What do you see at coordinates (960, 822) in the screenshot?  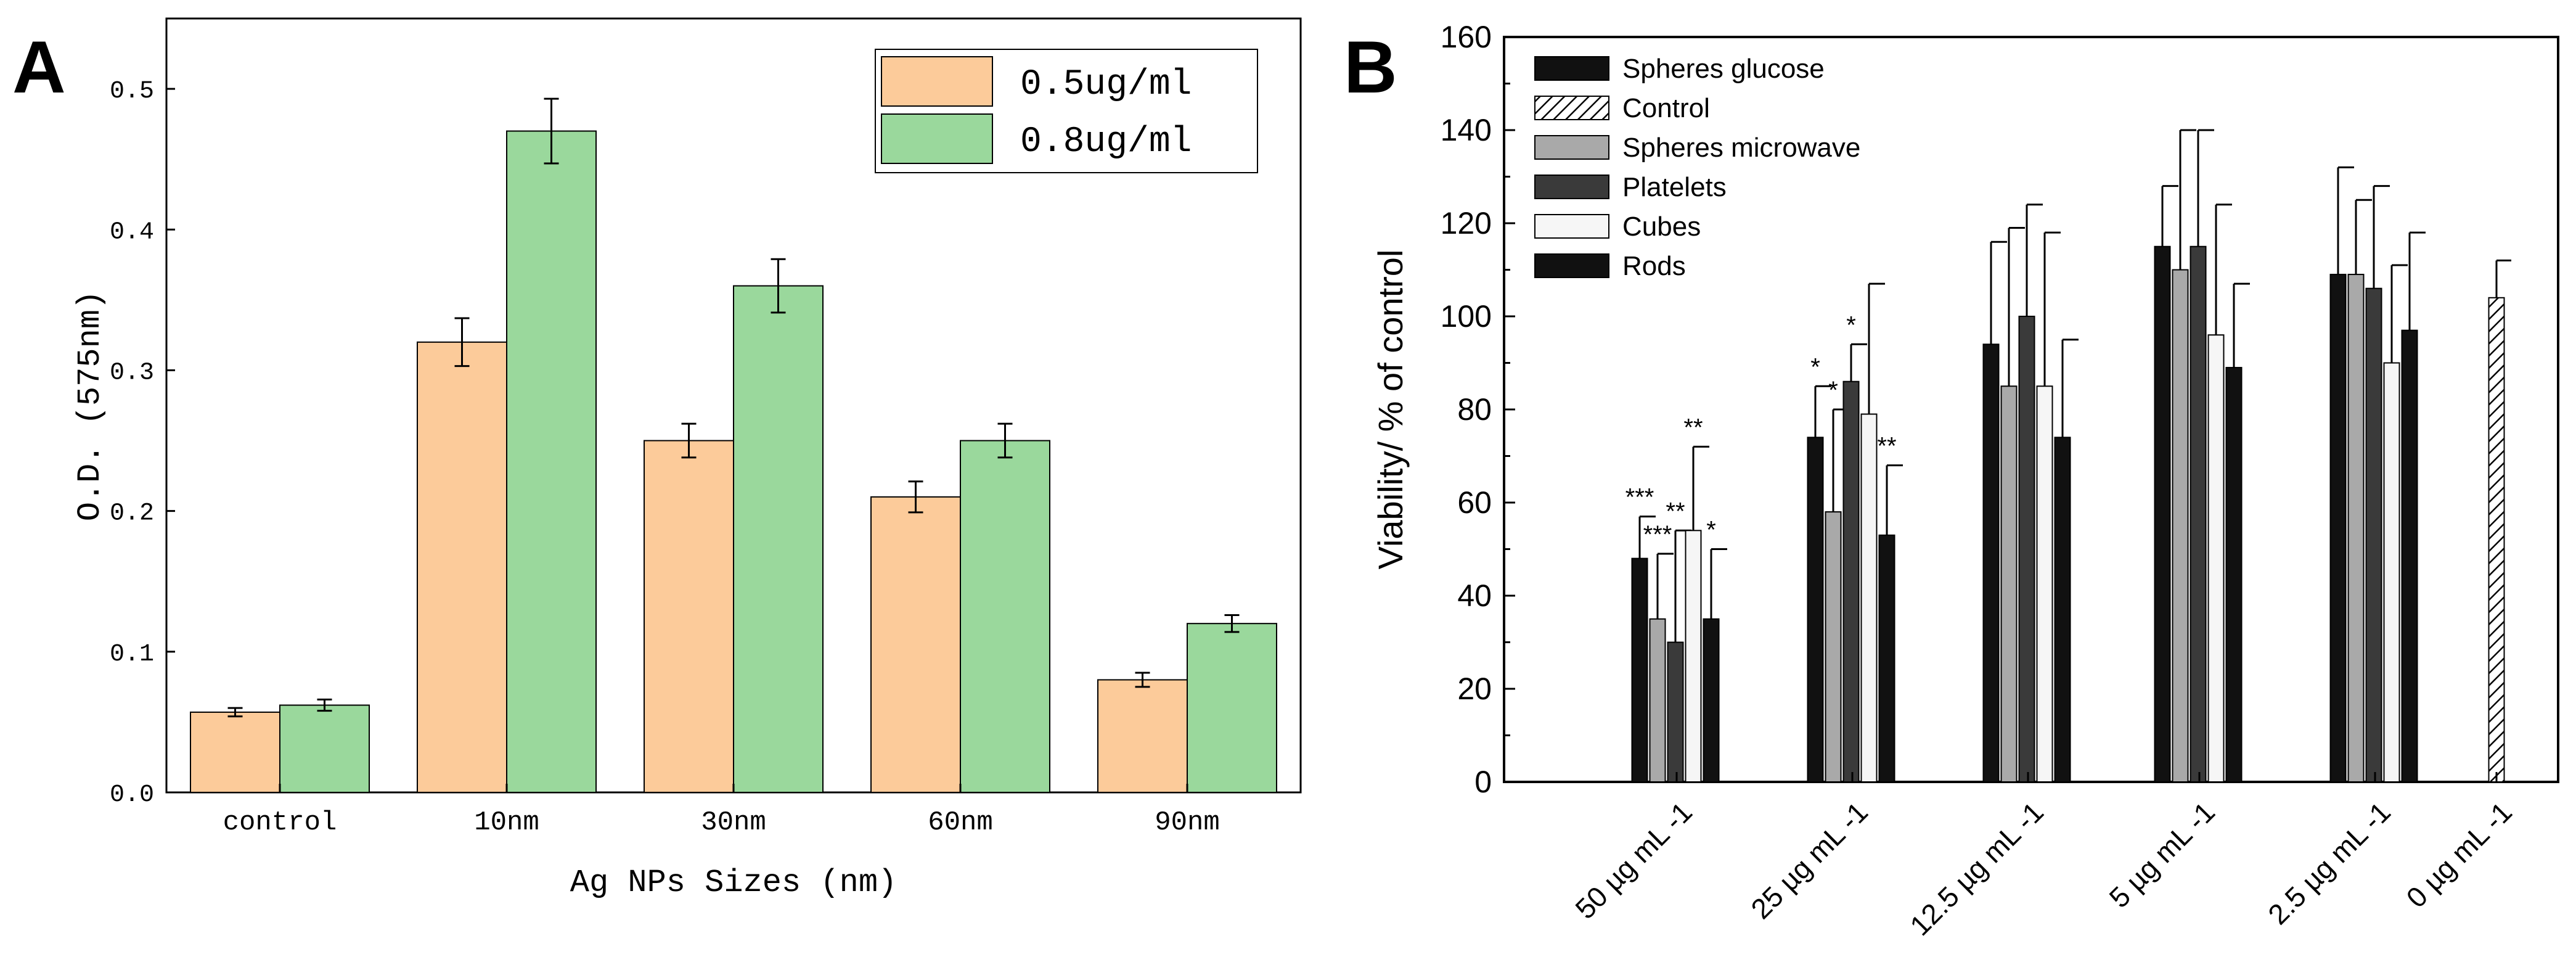 I see `x-category-label-a: 60nm` at bounding box center [960, 822].